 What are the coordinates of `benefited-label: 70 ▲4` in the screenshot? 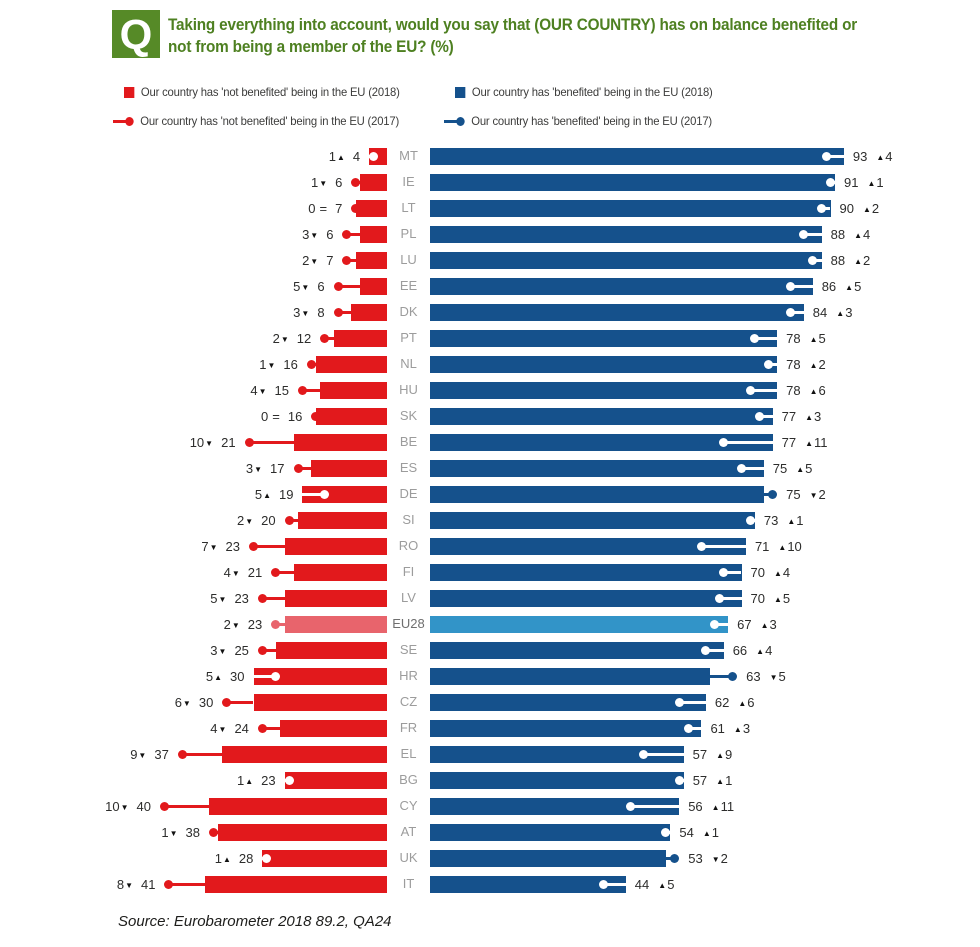 It's located at (771, 572).